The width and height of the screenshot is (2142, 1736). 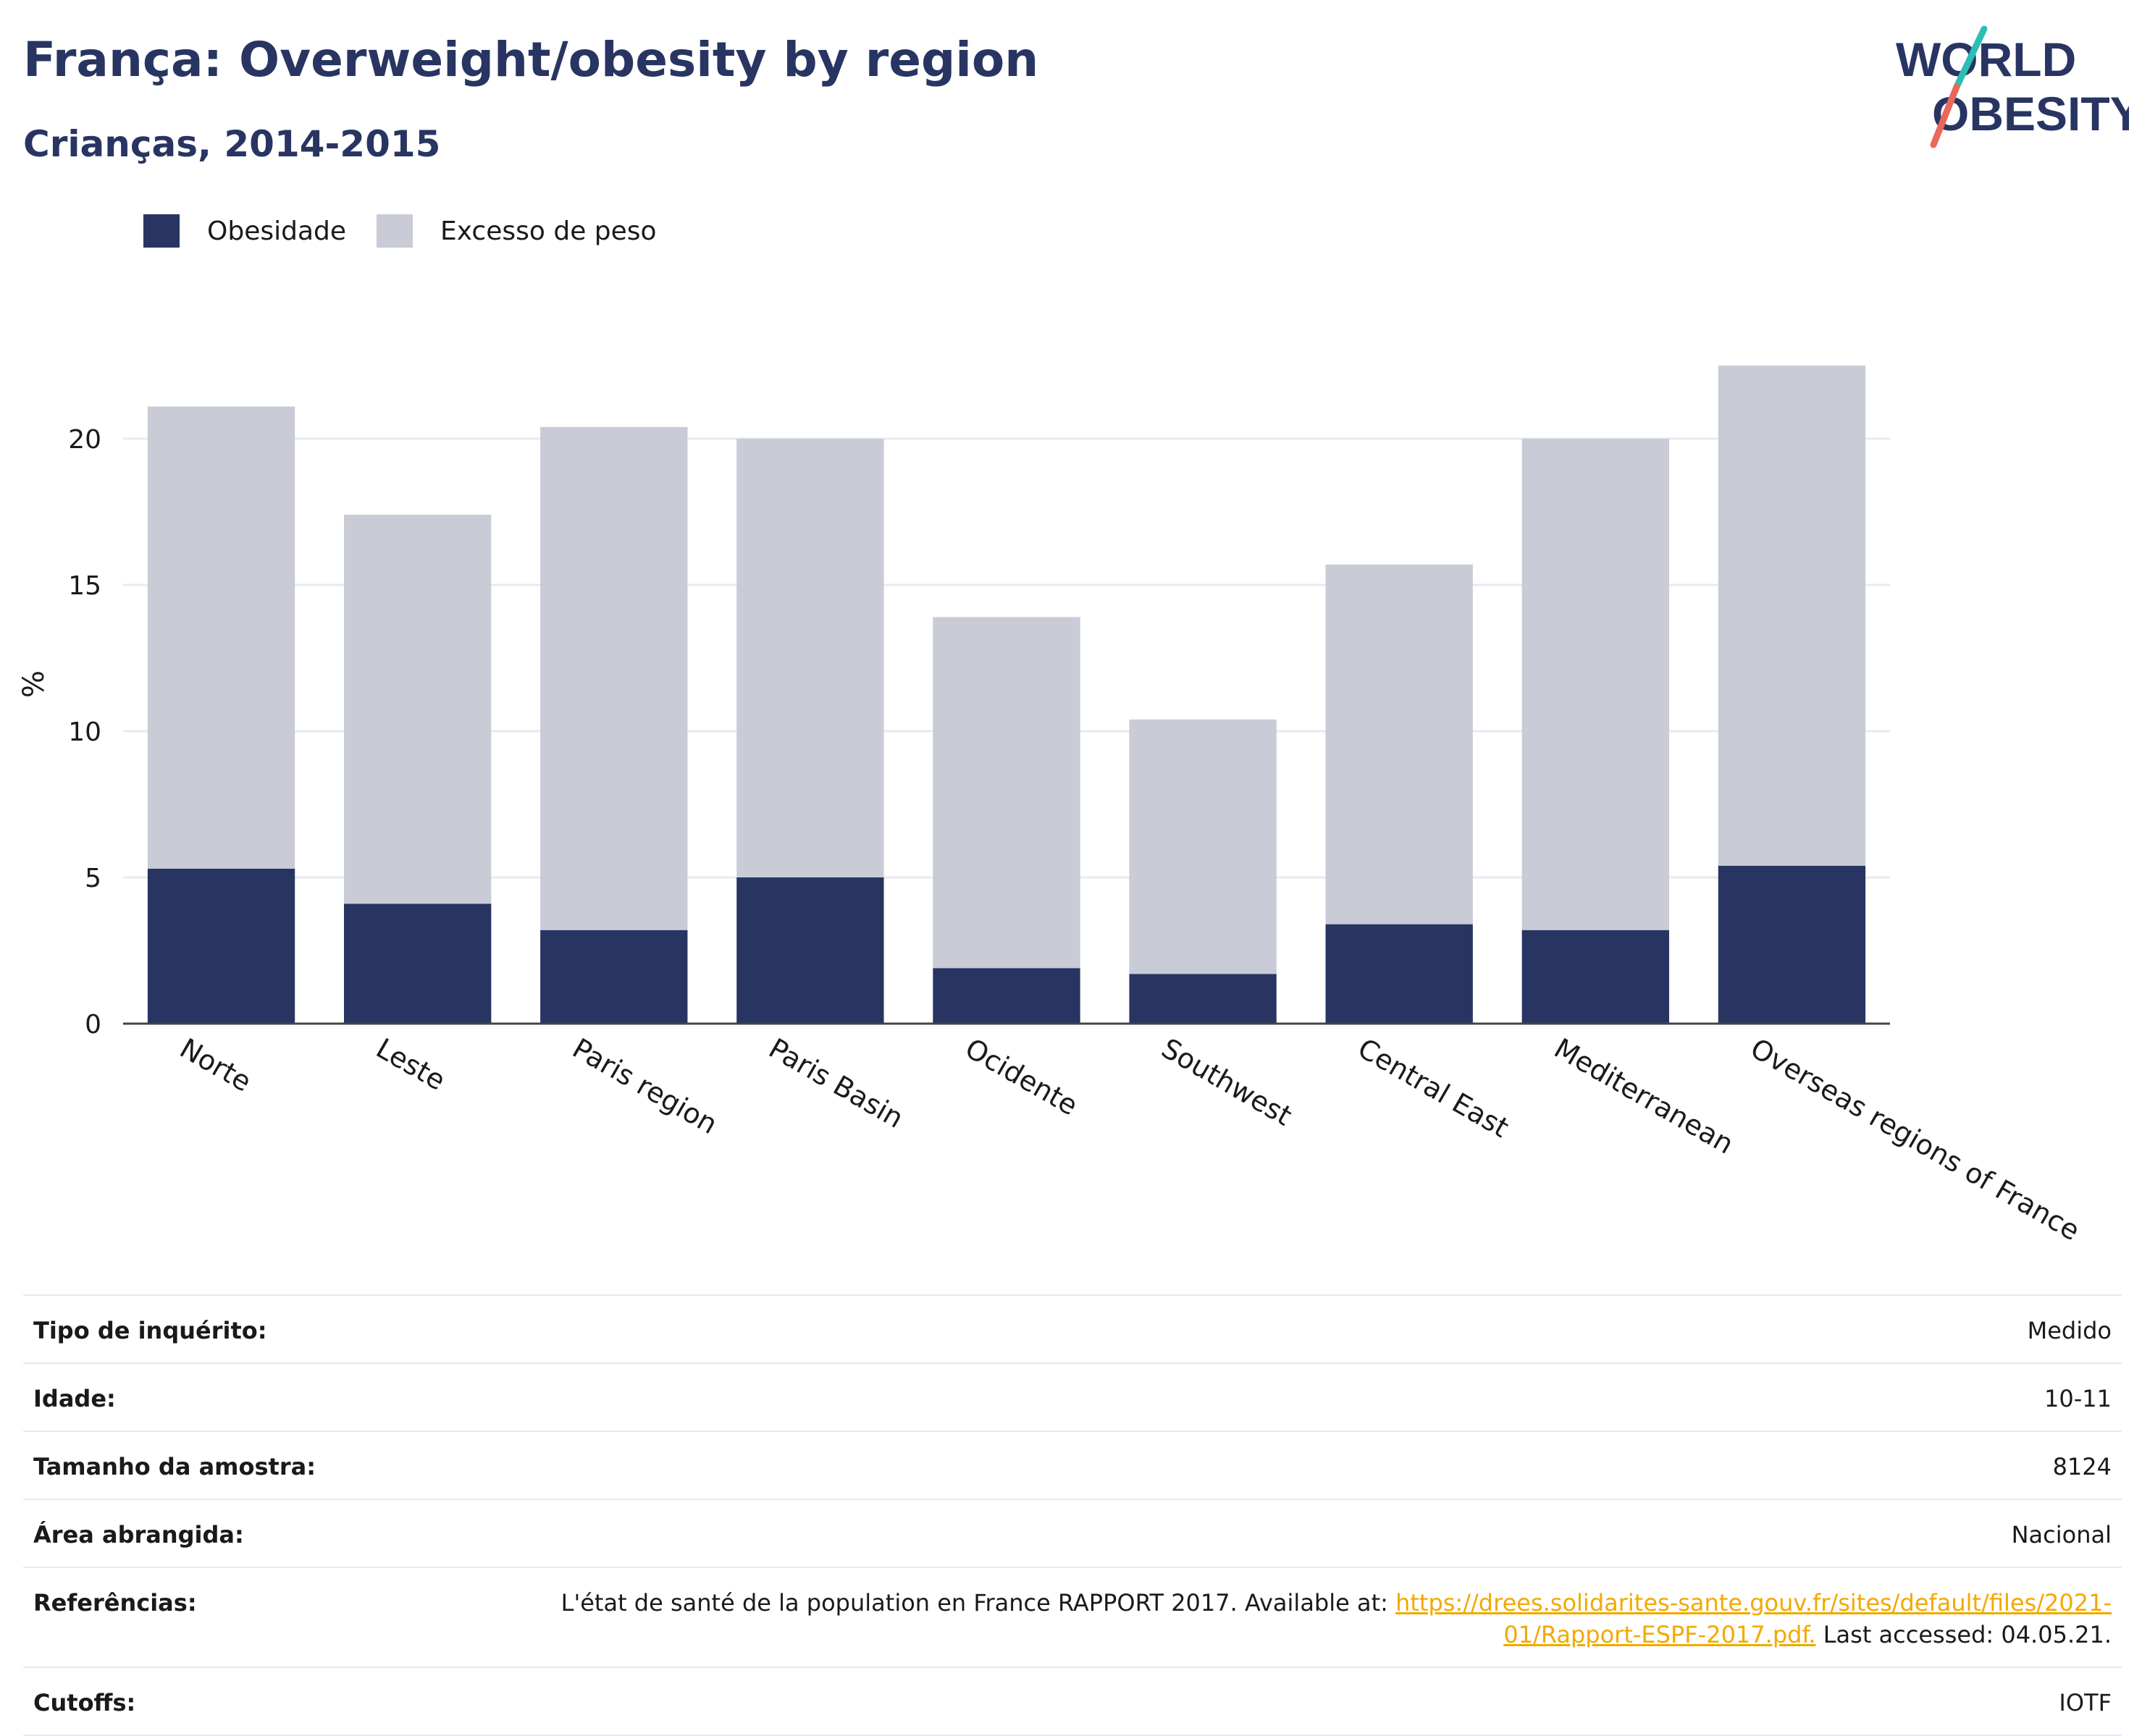 What do you see at coordinates (161, 231) in the screenshot?
I see `legend-swatch-obesity` at bounding box center [161, 231].